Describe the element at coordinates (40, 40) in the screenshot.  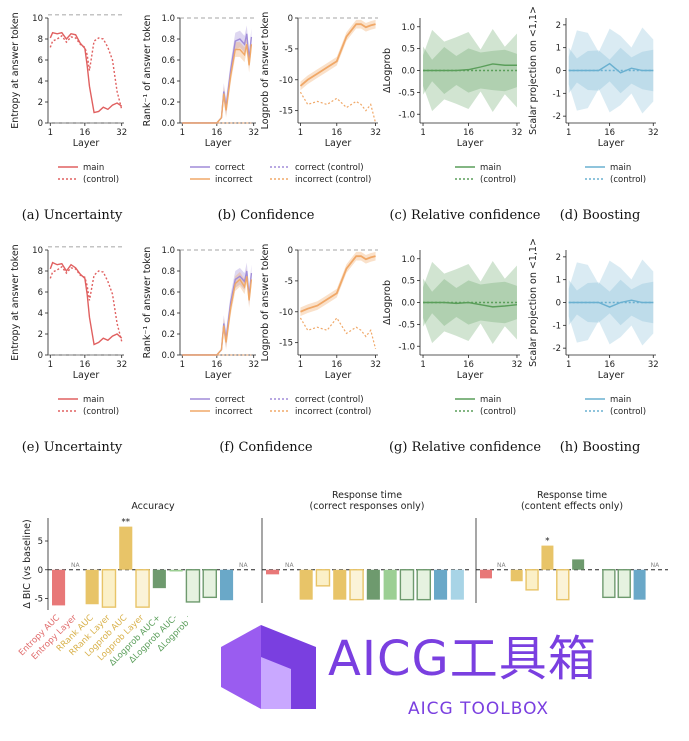
I see `y-tick-label: 8` at that location.